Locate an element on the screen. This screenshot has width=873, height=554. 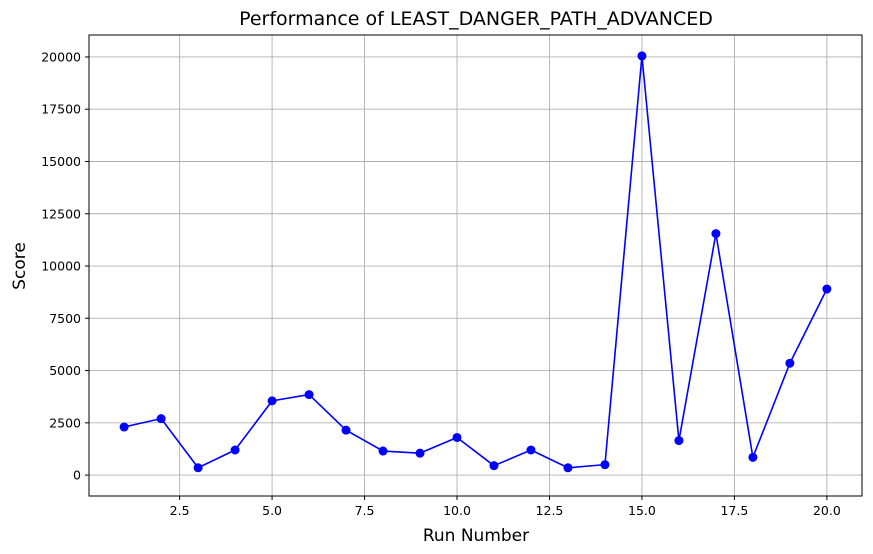
x-tick-label: 17.5 is located at coordinates (734, 510).